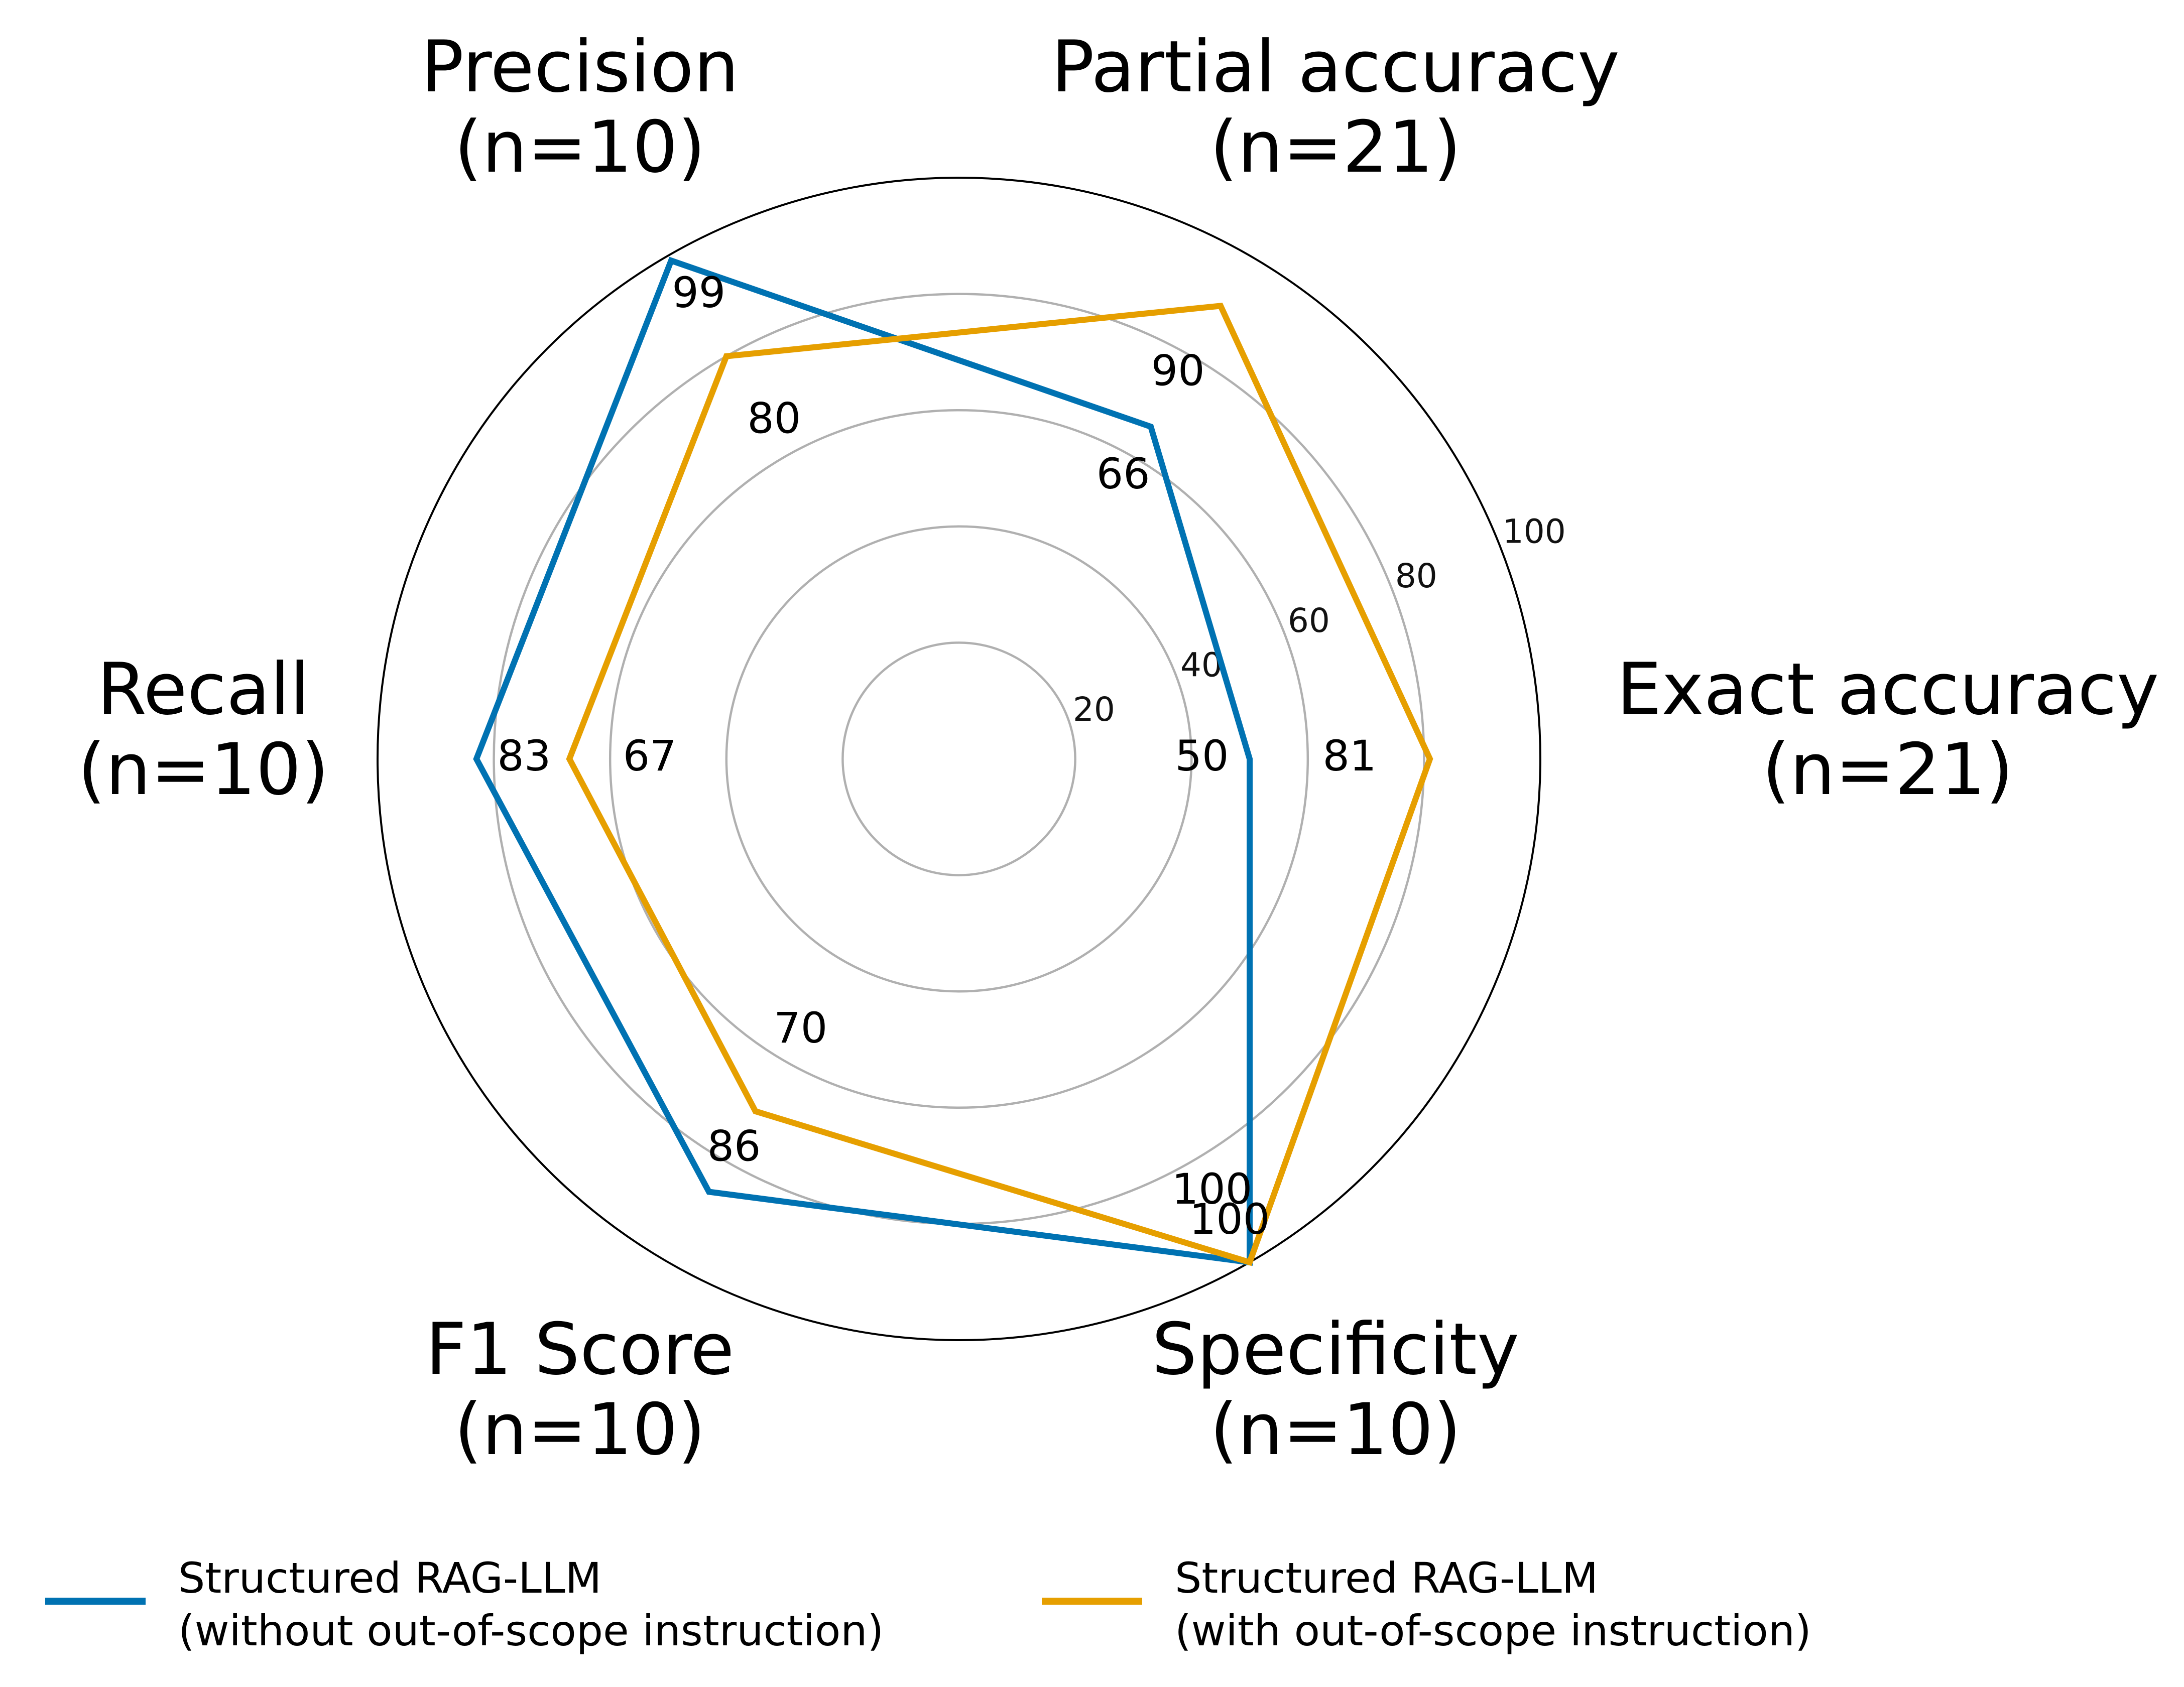  I want to click on axis-name: Partial accuracy, so click(1335, 67).